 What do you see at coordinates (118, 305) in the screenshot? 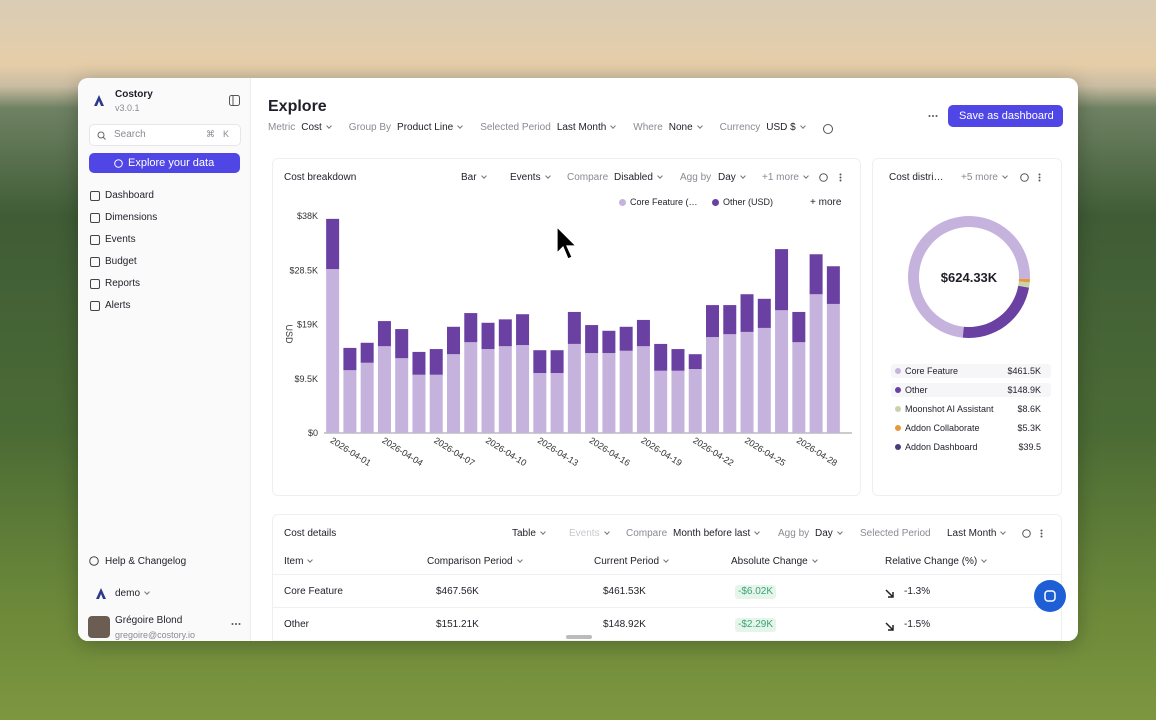
I see `nav-item: Alerts` at bounding box center [118, 305].